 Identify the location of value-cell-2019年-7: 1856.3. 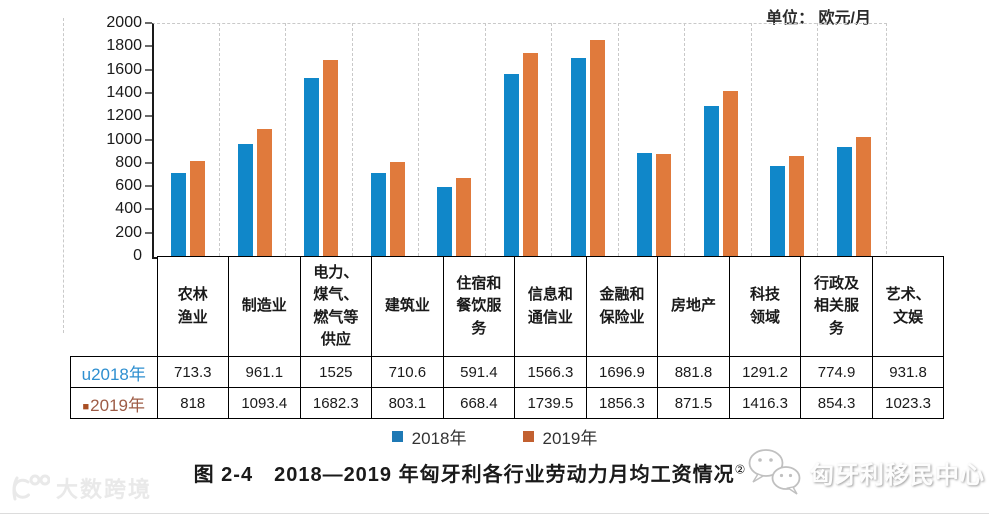
(622, 403).